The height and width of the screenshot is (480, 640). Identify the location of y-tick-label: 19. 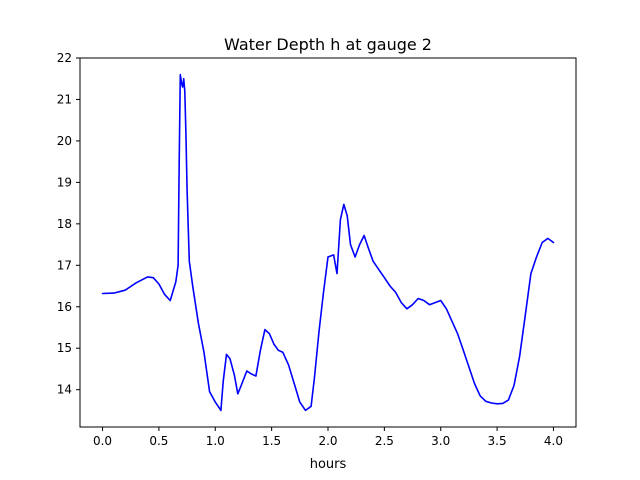
(64, 182).